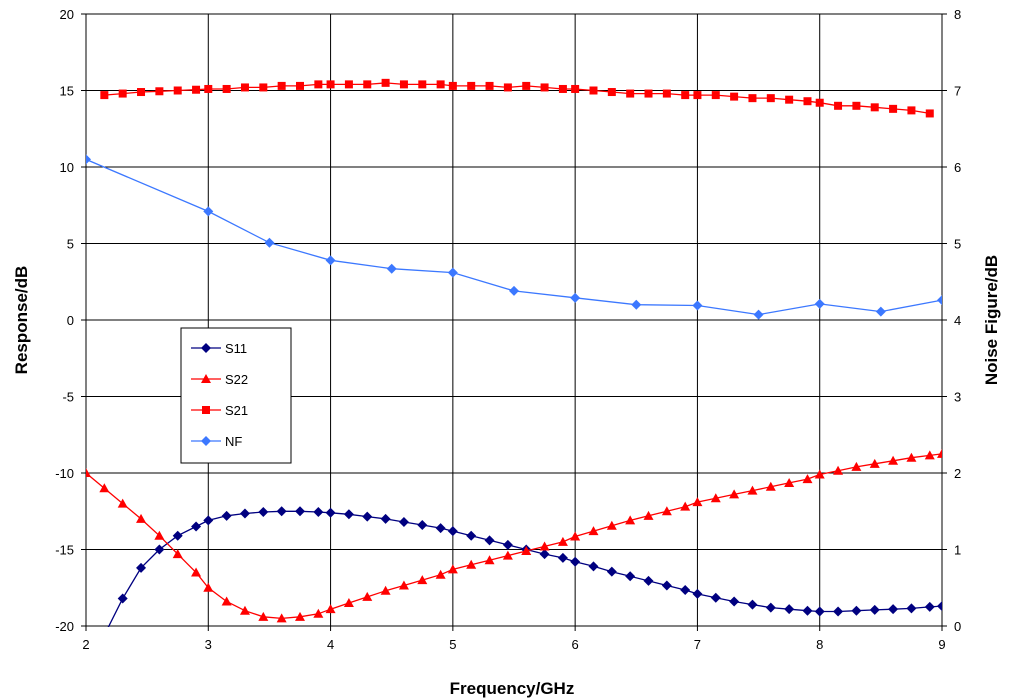 The height and width of the screenshot is (699, 1010). Describe the element at coordinates (517, 98) in the screenshot. I see `series-s21` at that location.